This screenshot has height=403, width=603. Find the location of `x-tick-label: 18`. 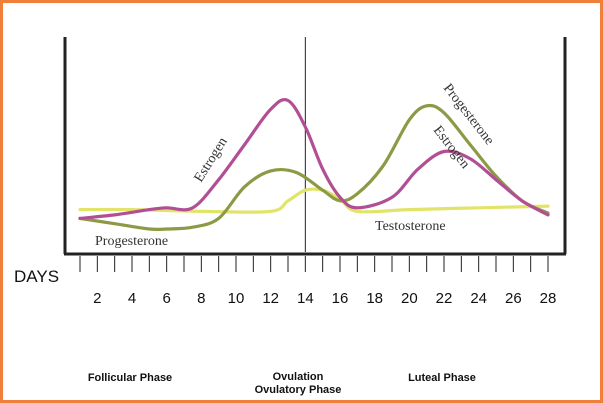

x-tick-label: 18 is located at coordinates (374, 298).